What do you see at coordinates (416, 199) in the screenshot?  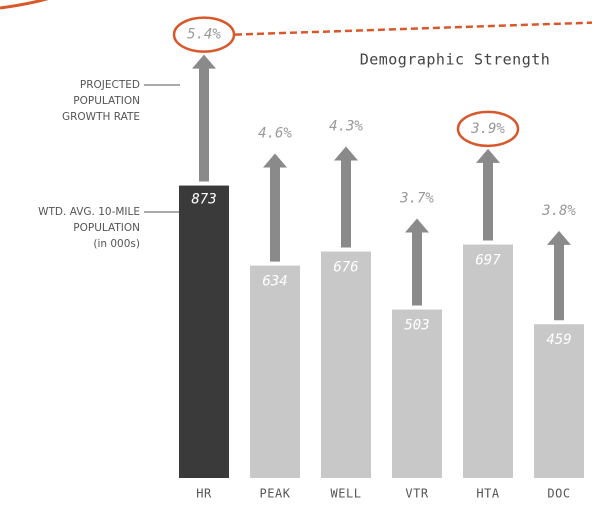 I see `growth-label: 3.7%` at bounding box center [416, 199].